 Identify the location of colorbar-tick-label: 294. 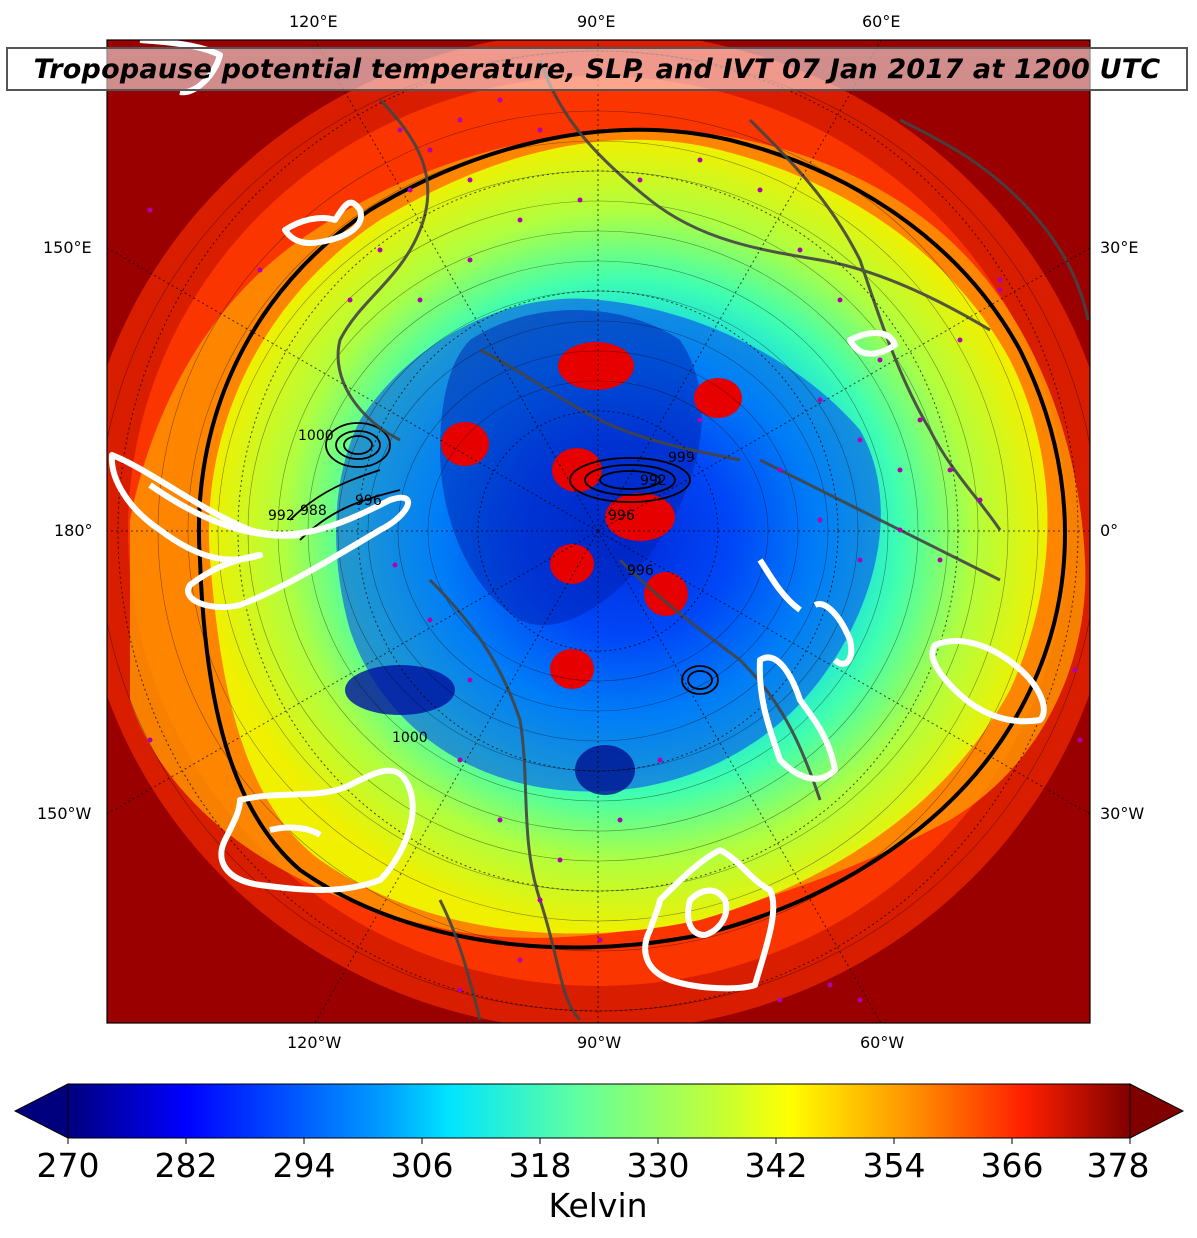
(304, 1165).